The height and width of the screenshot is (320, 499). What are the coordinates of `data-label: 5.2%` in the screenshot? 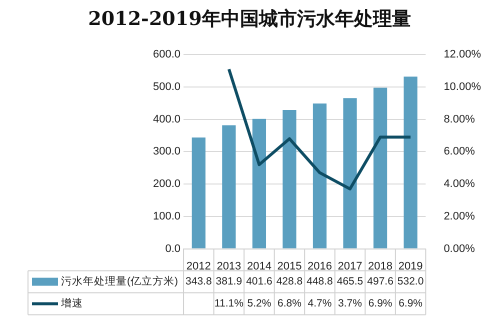 It's located at (259, 304).